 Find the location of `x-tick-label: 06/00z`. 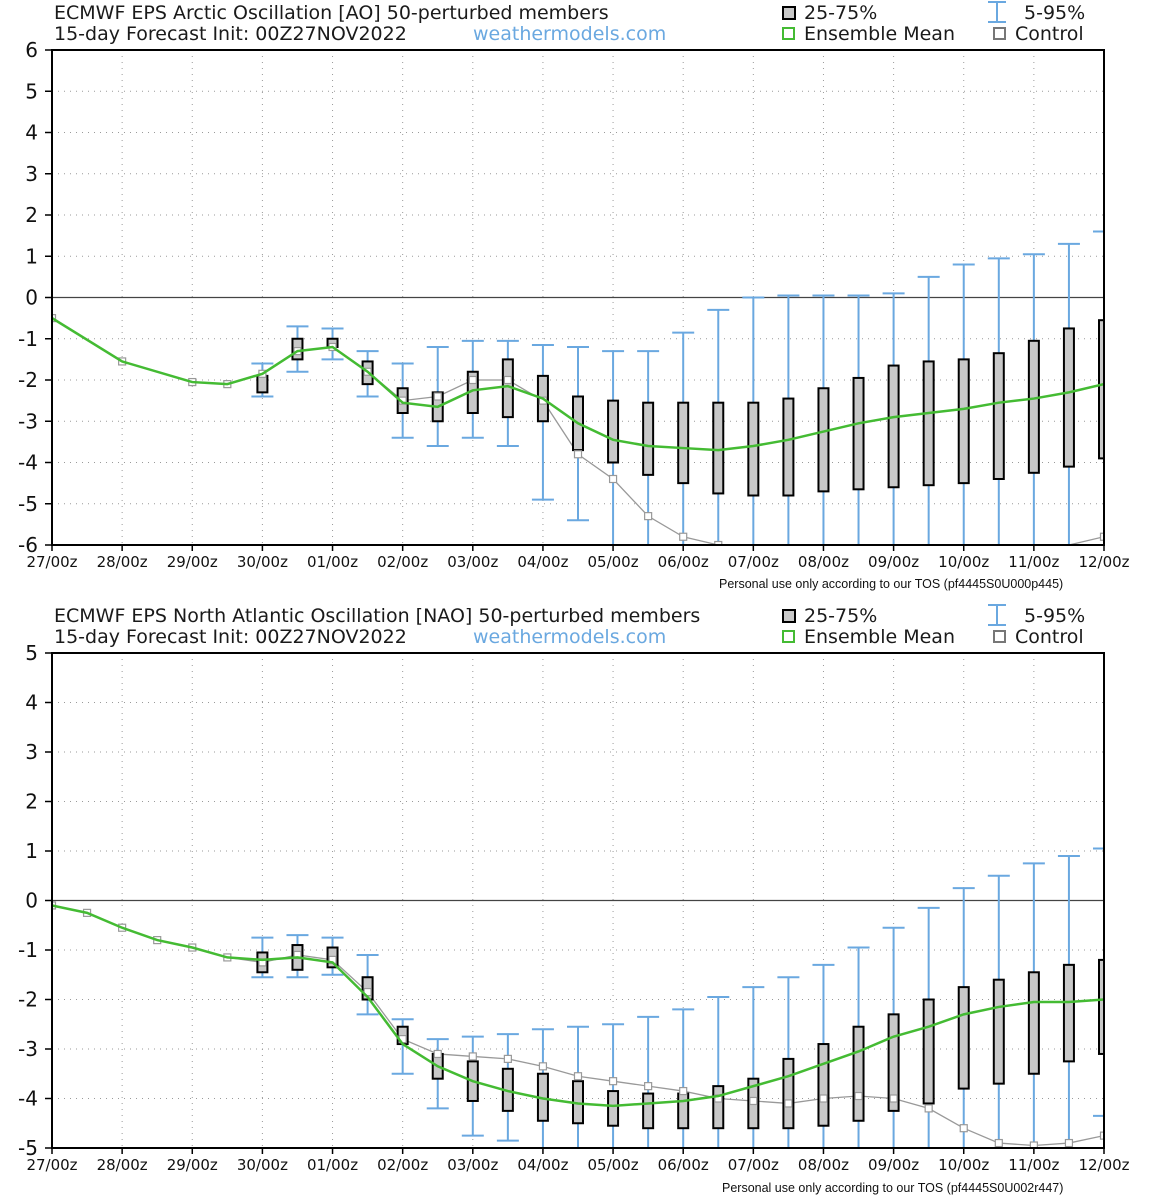

x-tick-label: 06/00z is located at coordinates (683, 562).